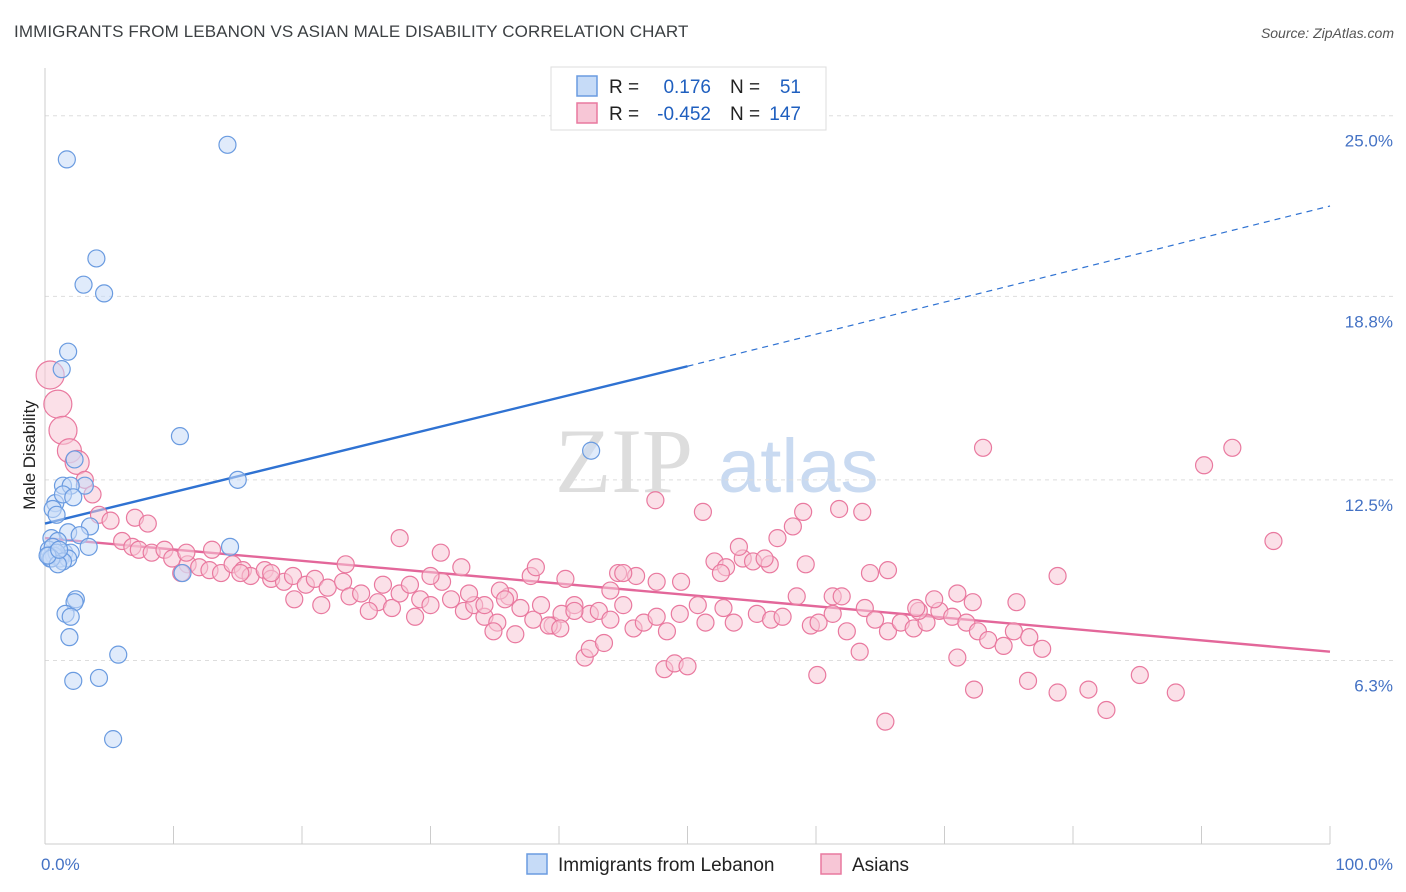  Describe the element at coordinates (1369, 505) in the screenshot. I see `y-tick-label: 12.5%` at that location.